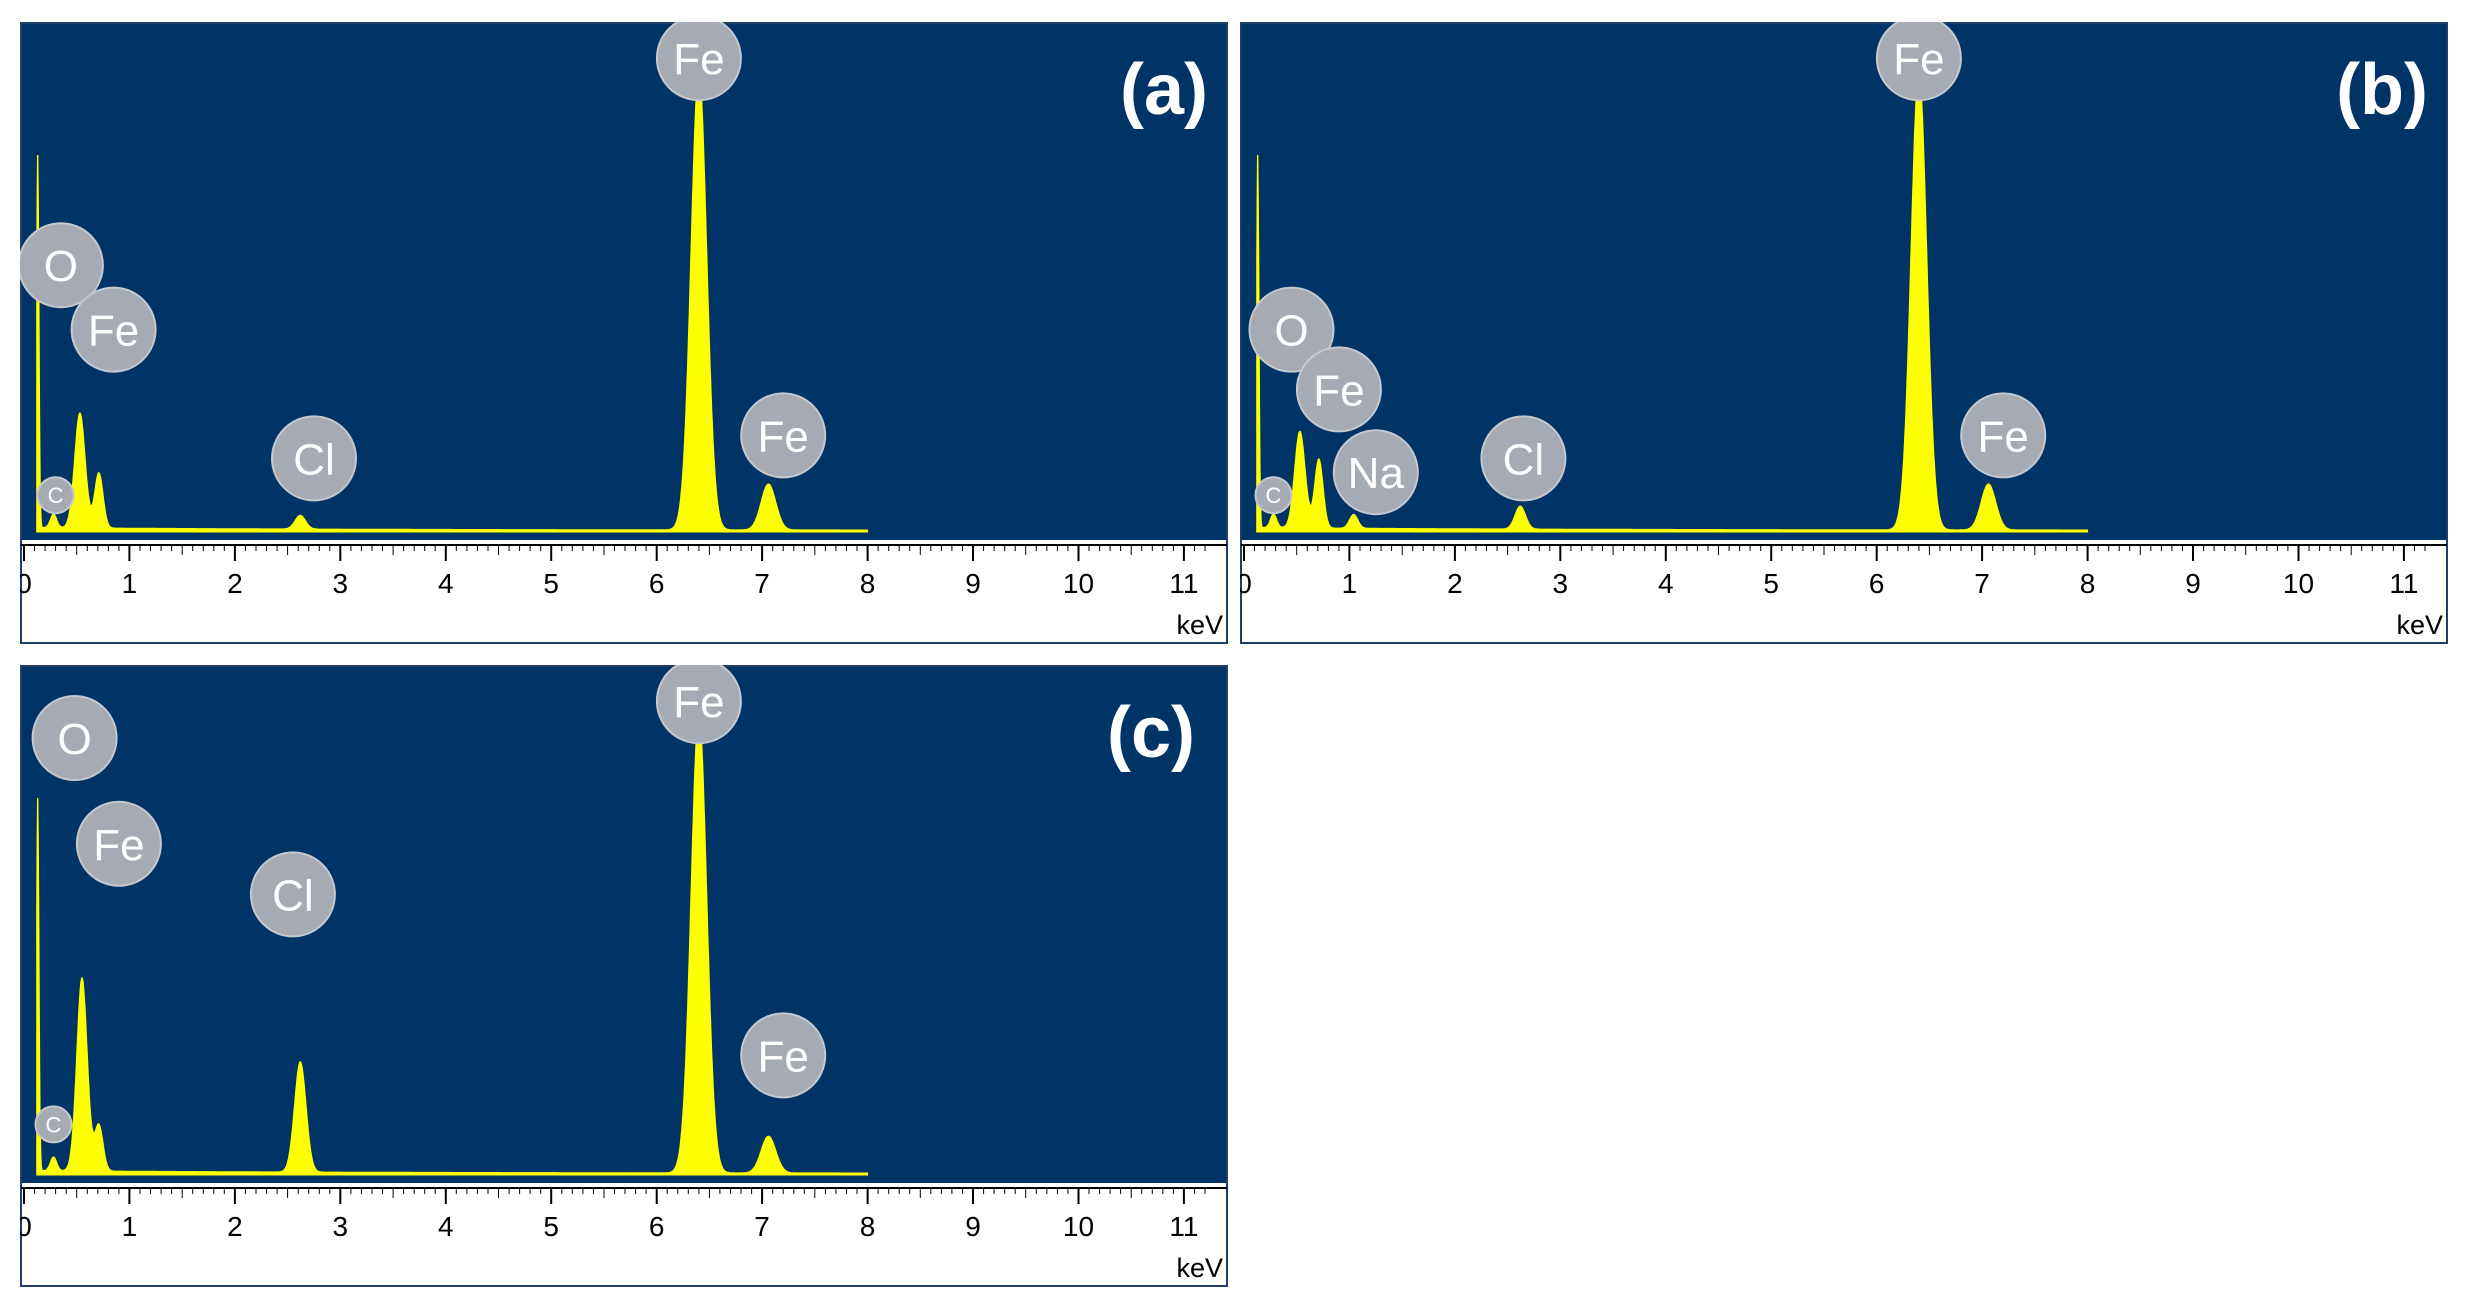 This screenshot has width=2469, height=1309. What do you see at coordinates (1151, 733) in the screenshot?
I see `panel-label: (c)` at bounding box center [1151, 733].